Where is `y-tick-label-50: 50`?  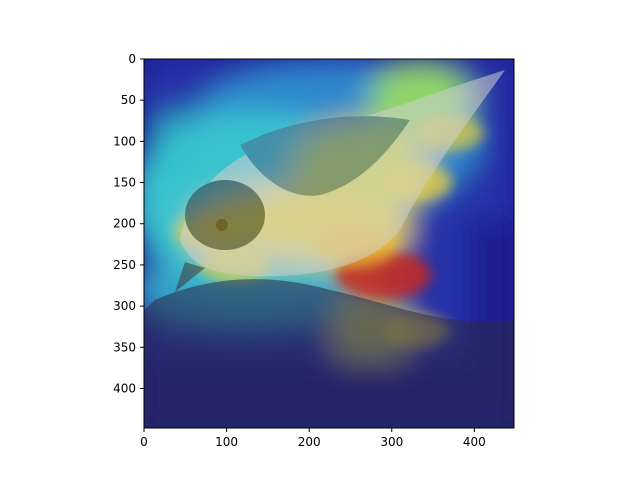 y-tick-label-50: 50 is located at coordinates (128, 100).